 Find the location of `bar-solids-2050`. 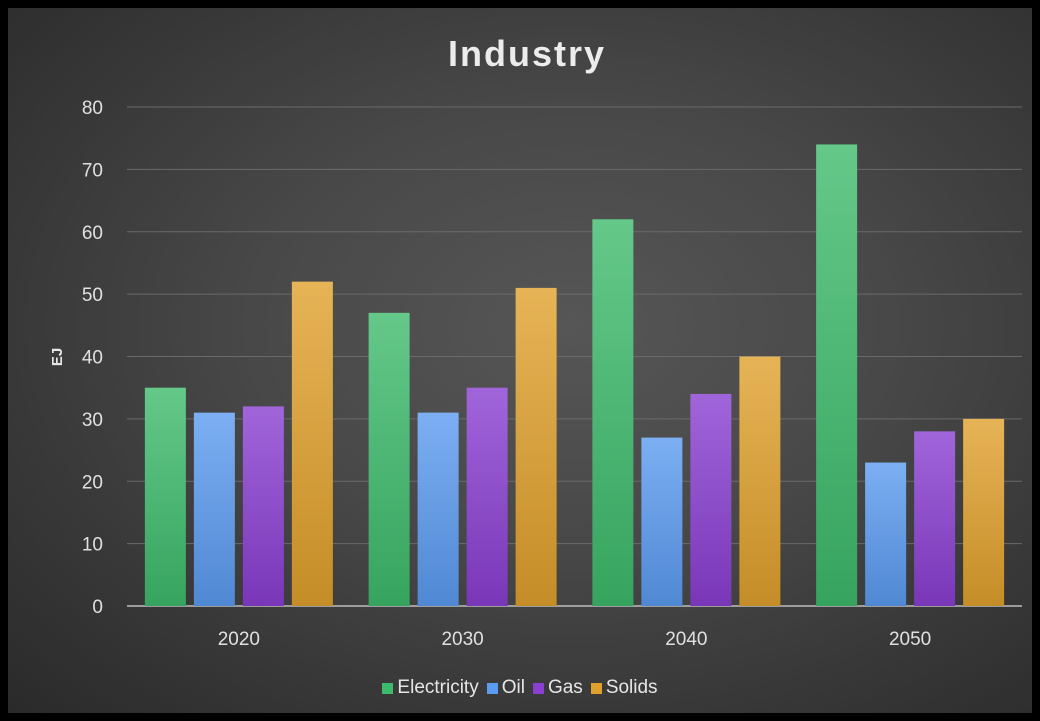

bar-solids-2050 is located at coordinates (984, 512).